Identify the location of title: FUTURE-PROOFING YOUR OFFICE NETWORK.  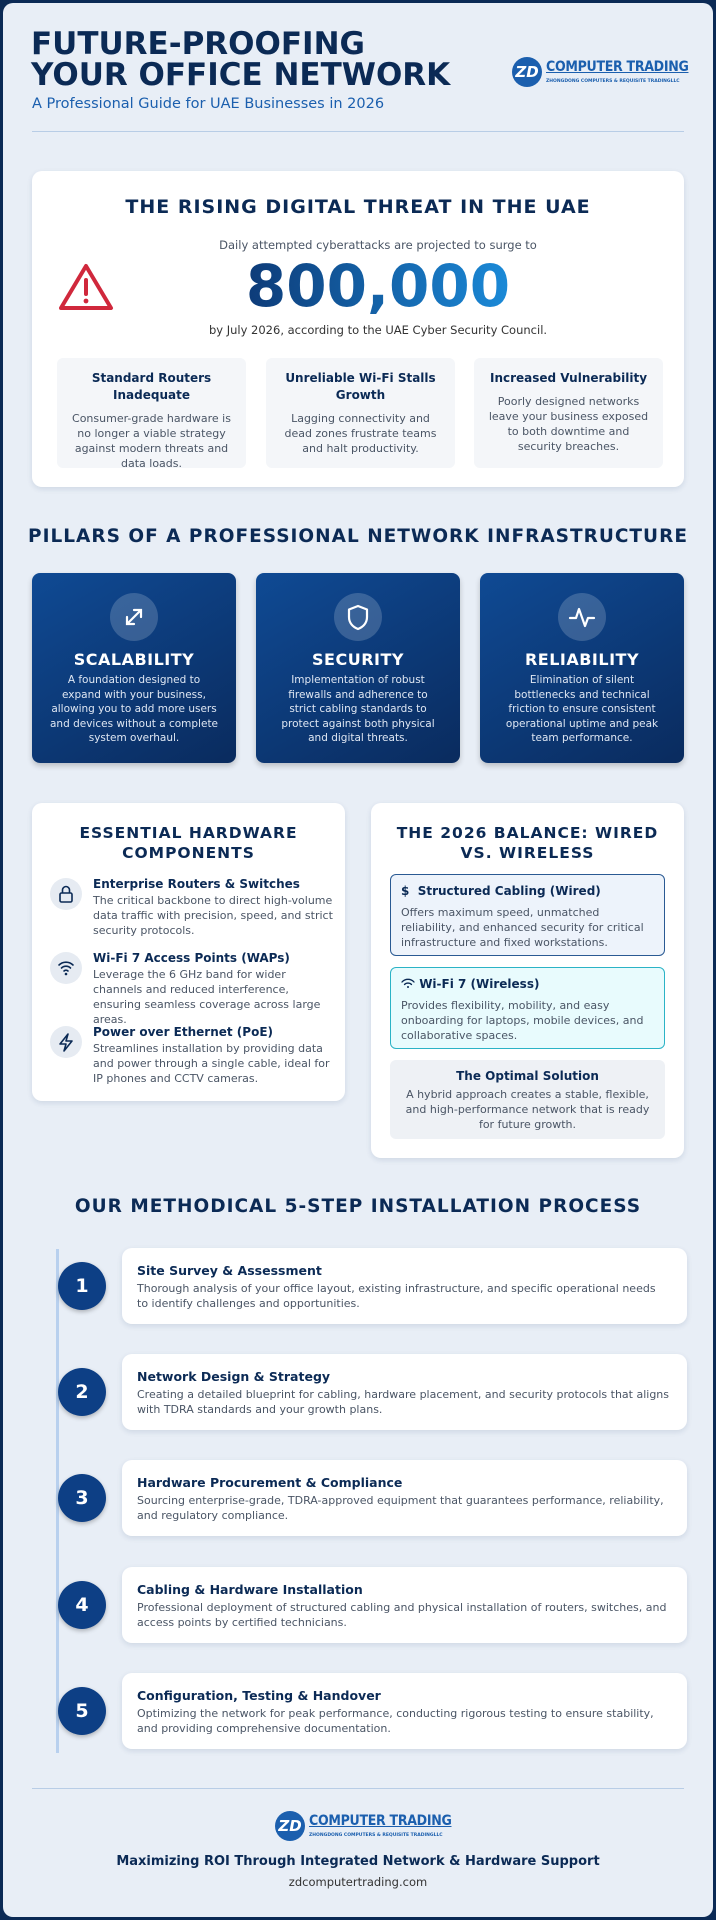
(241, 59).